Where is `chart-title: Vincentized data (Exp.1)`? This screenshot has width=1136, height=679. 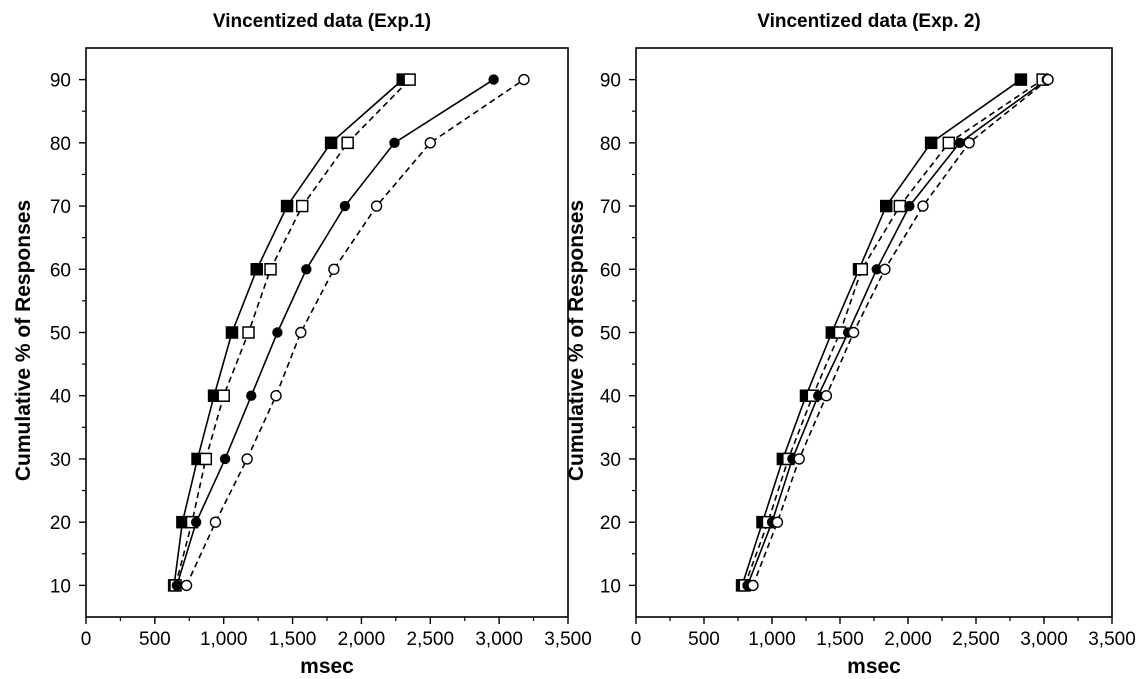
chart-title: Vincentized data (Exp.1) is located at coordinates (322, 21).